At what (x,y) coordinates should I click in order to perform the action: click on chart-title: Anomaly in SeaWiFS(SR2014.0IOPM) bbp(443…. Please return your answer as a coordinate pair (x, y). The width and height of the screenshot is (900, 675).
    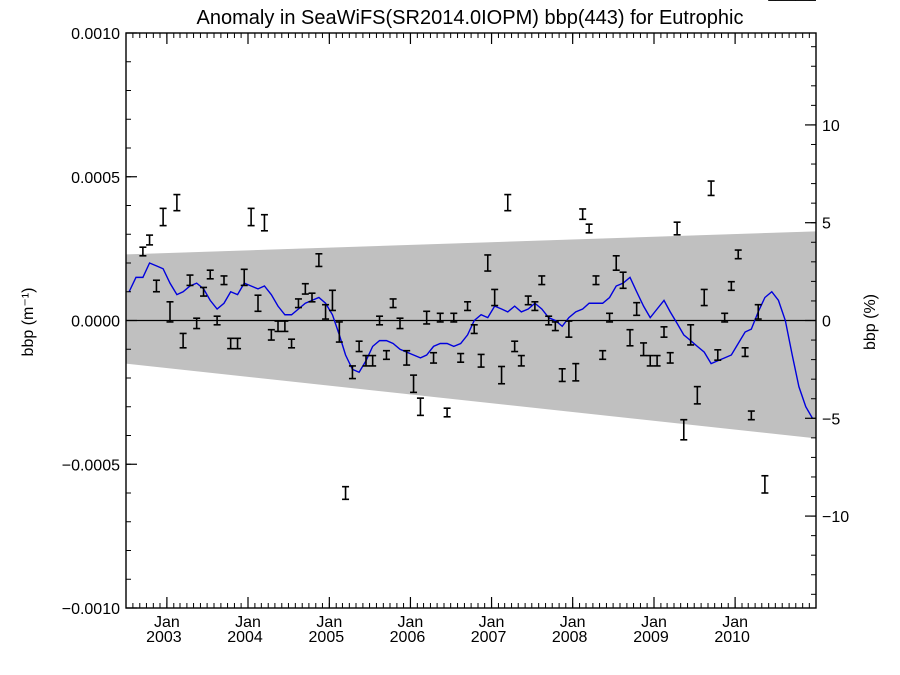
    Looking at the image, I should click on (470, 18).